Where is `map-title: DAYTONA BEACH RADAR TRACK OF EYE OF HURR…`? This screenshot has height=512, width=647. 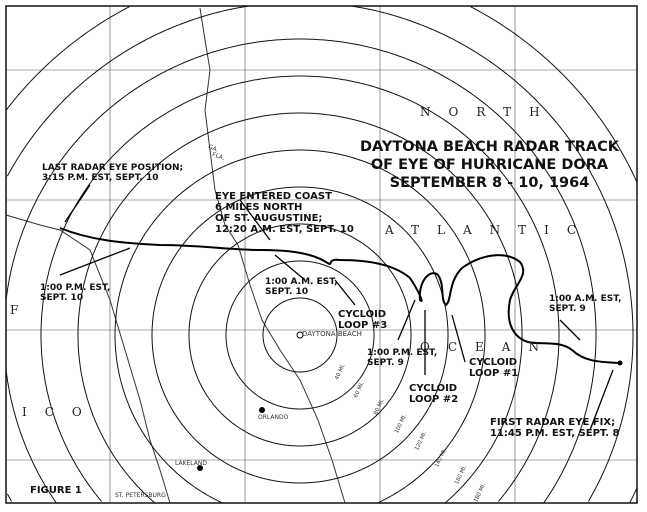
map-title: DAYTONA BEACH RADAR TRACK OF EYE OF HURR… is located at coordinates (489, 165).